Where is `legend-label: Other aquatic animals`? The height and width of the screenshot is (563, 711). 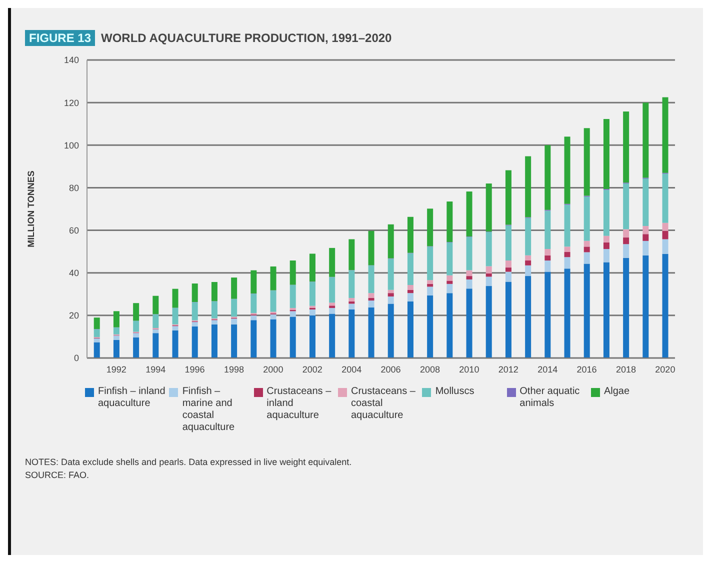
legend-label: Other aquatic animals is located at coordinates (550, 398).